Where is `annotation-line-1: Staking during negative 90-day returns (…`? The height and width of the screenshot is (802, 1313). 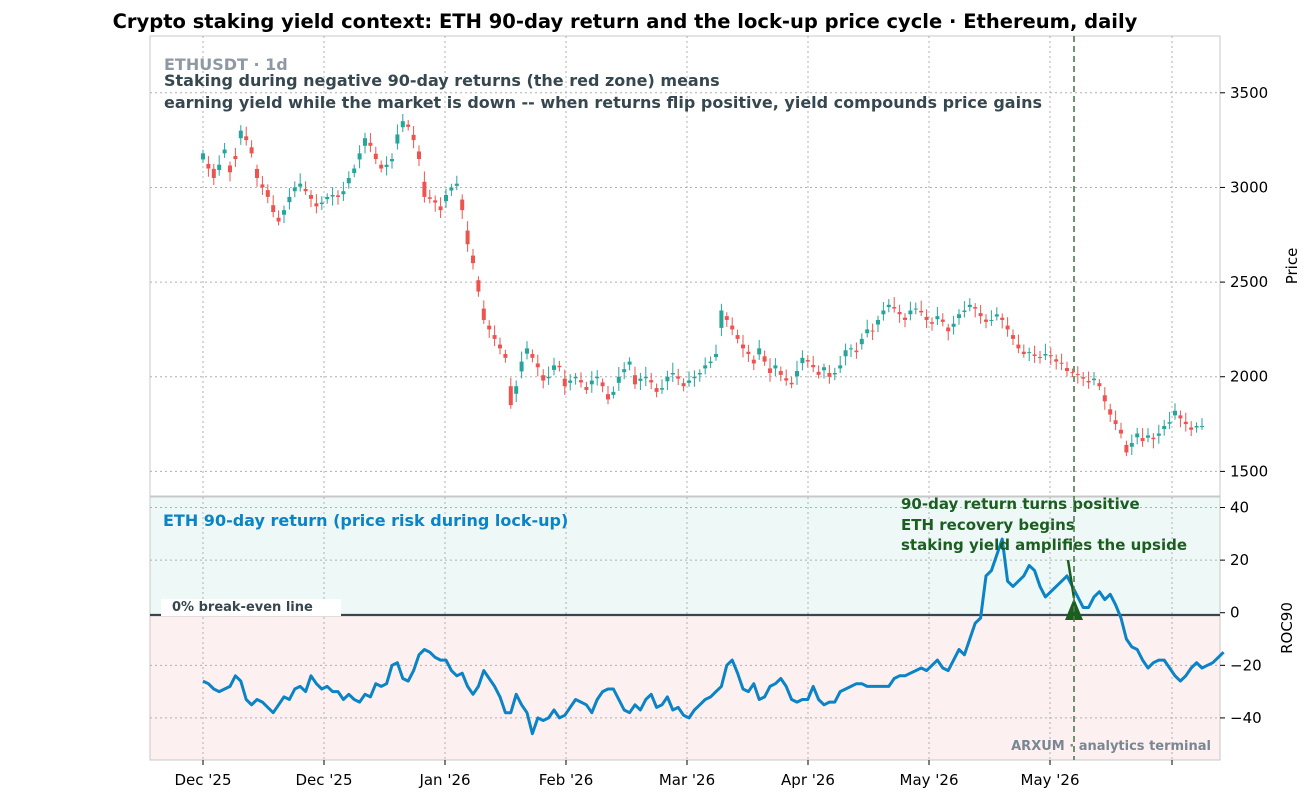
annotation-line-1: Staking during negative 90-day returns (… is located at coordinates (442, 80).